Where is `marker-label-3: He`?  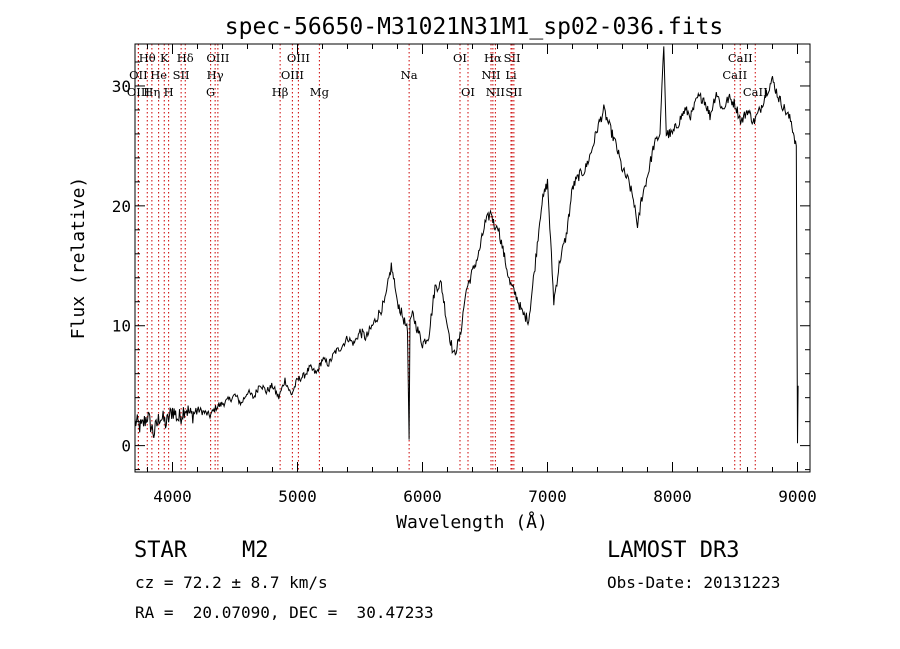
marker-label-3: He is located at coordinates (158, 75).